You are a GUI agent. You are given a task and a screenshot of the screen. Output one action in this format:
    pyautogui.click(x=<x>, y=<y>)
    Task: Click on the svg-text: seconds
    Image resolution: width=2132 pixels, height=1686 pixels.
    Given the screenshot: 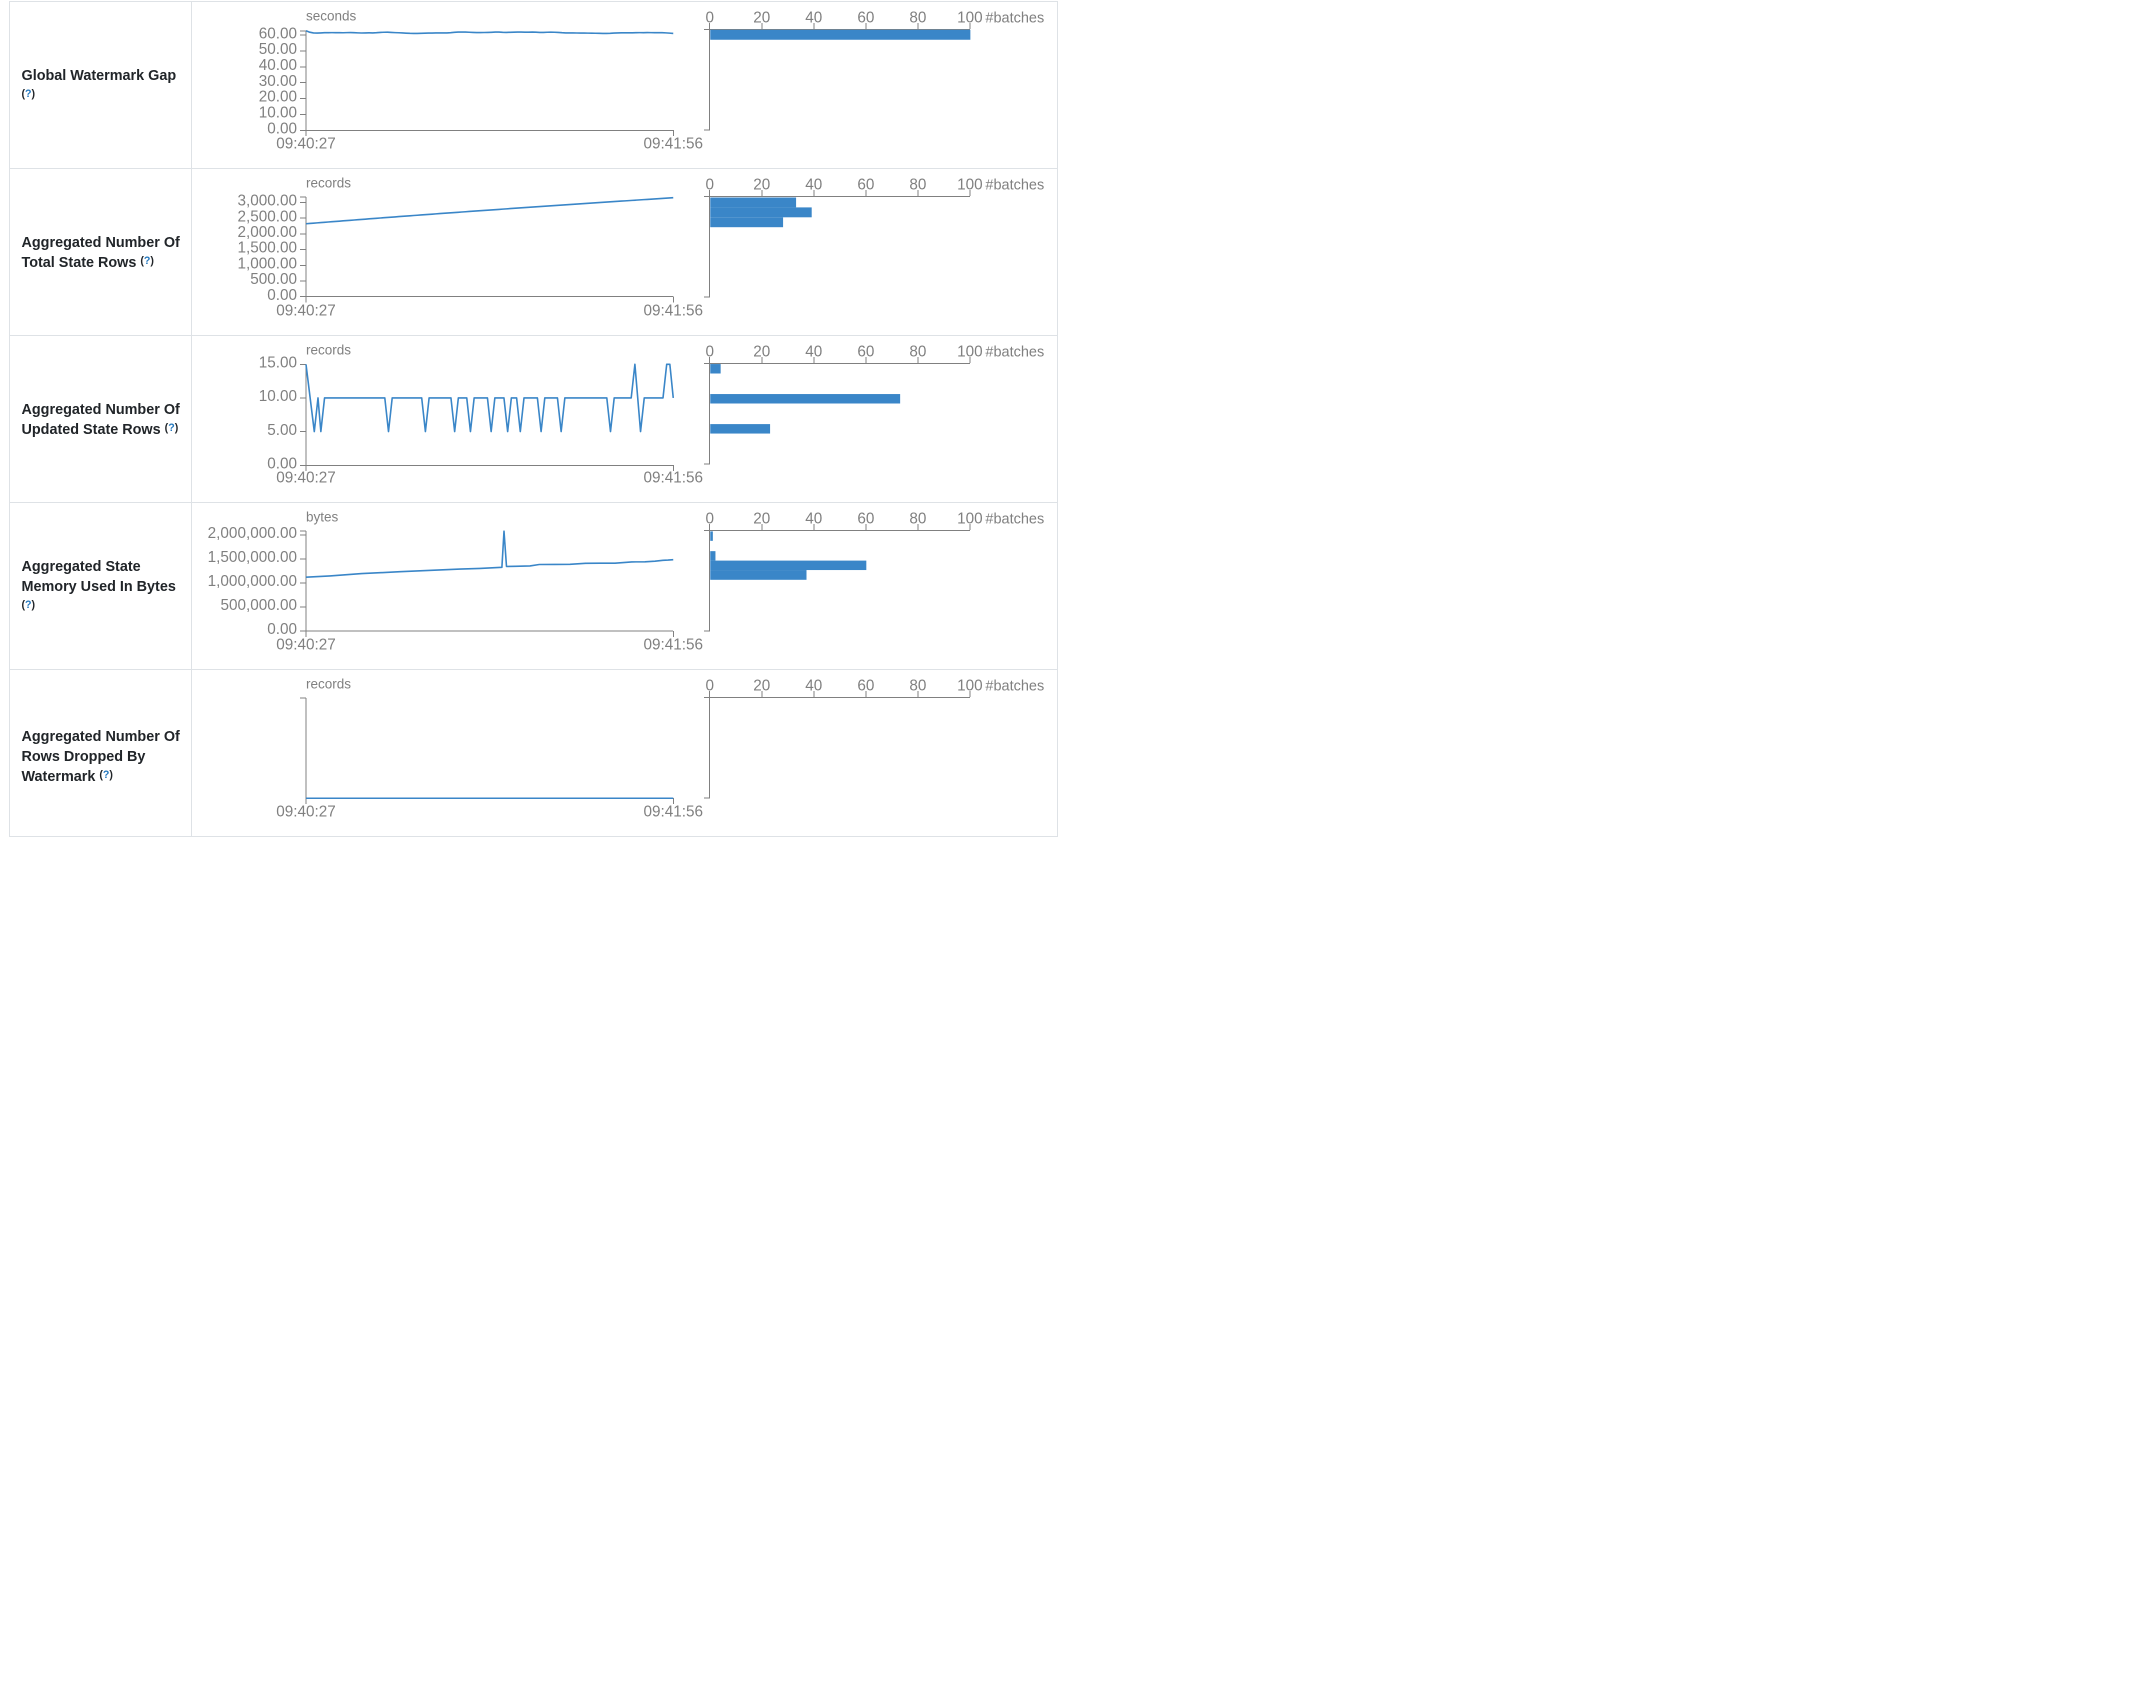 What is the action you would take?
    pyautogui.click(x=331, y=16)
    